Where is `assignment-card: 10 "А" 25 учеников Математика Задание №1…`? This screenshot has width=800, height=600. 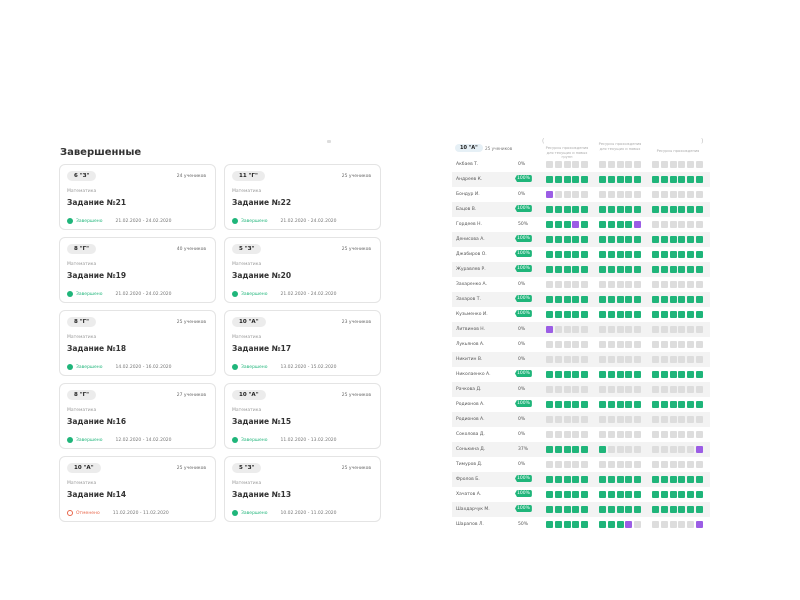 assignment-card: 10 "А" 25 учеников Математика Задание №1… is located at coordinates (137, 489).